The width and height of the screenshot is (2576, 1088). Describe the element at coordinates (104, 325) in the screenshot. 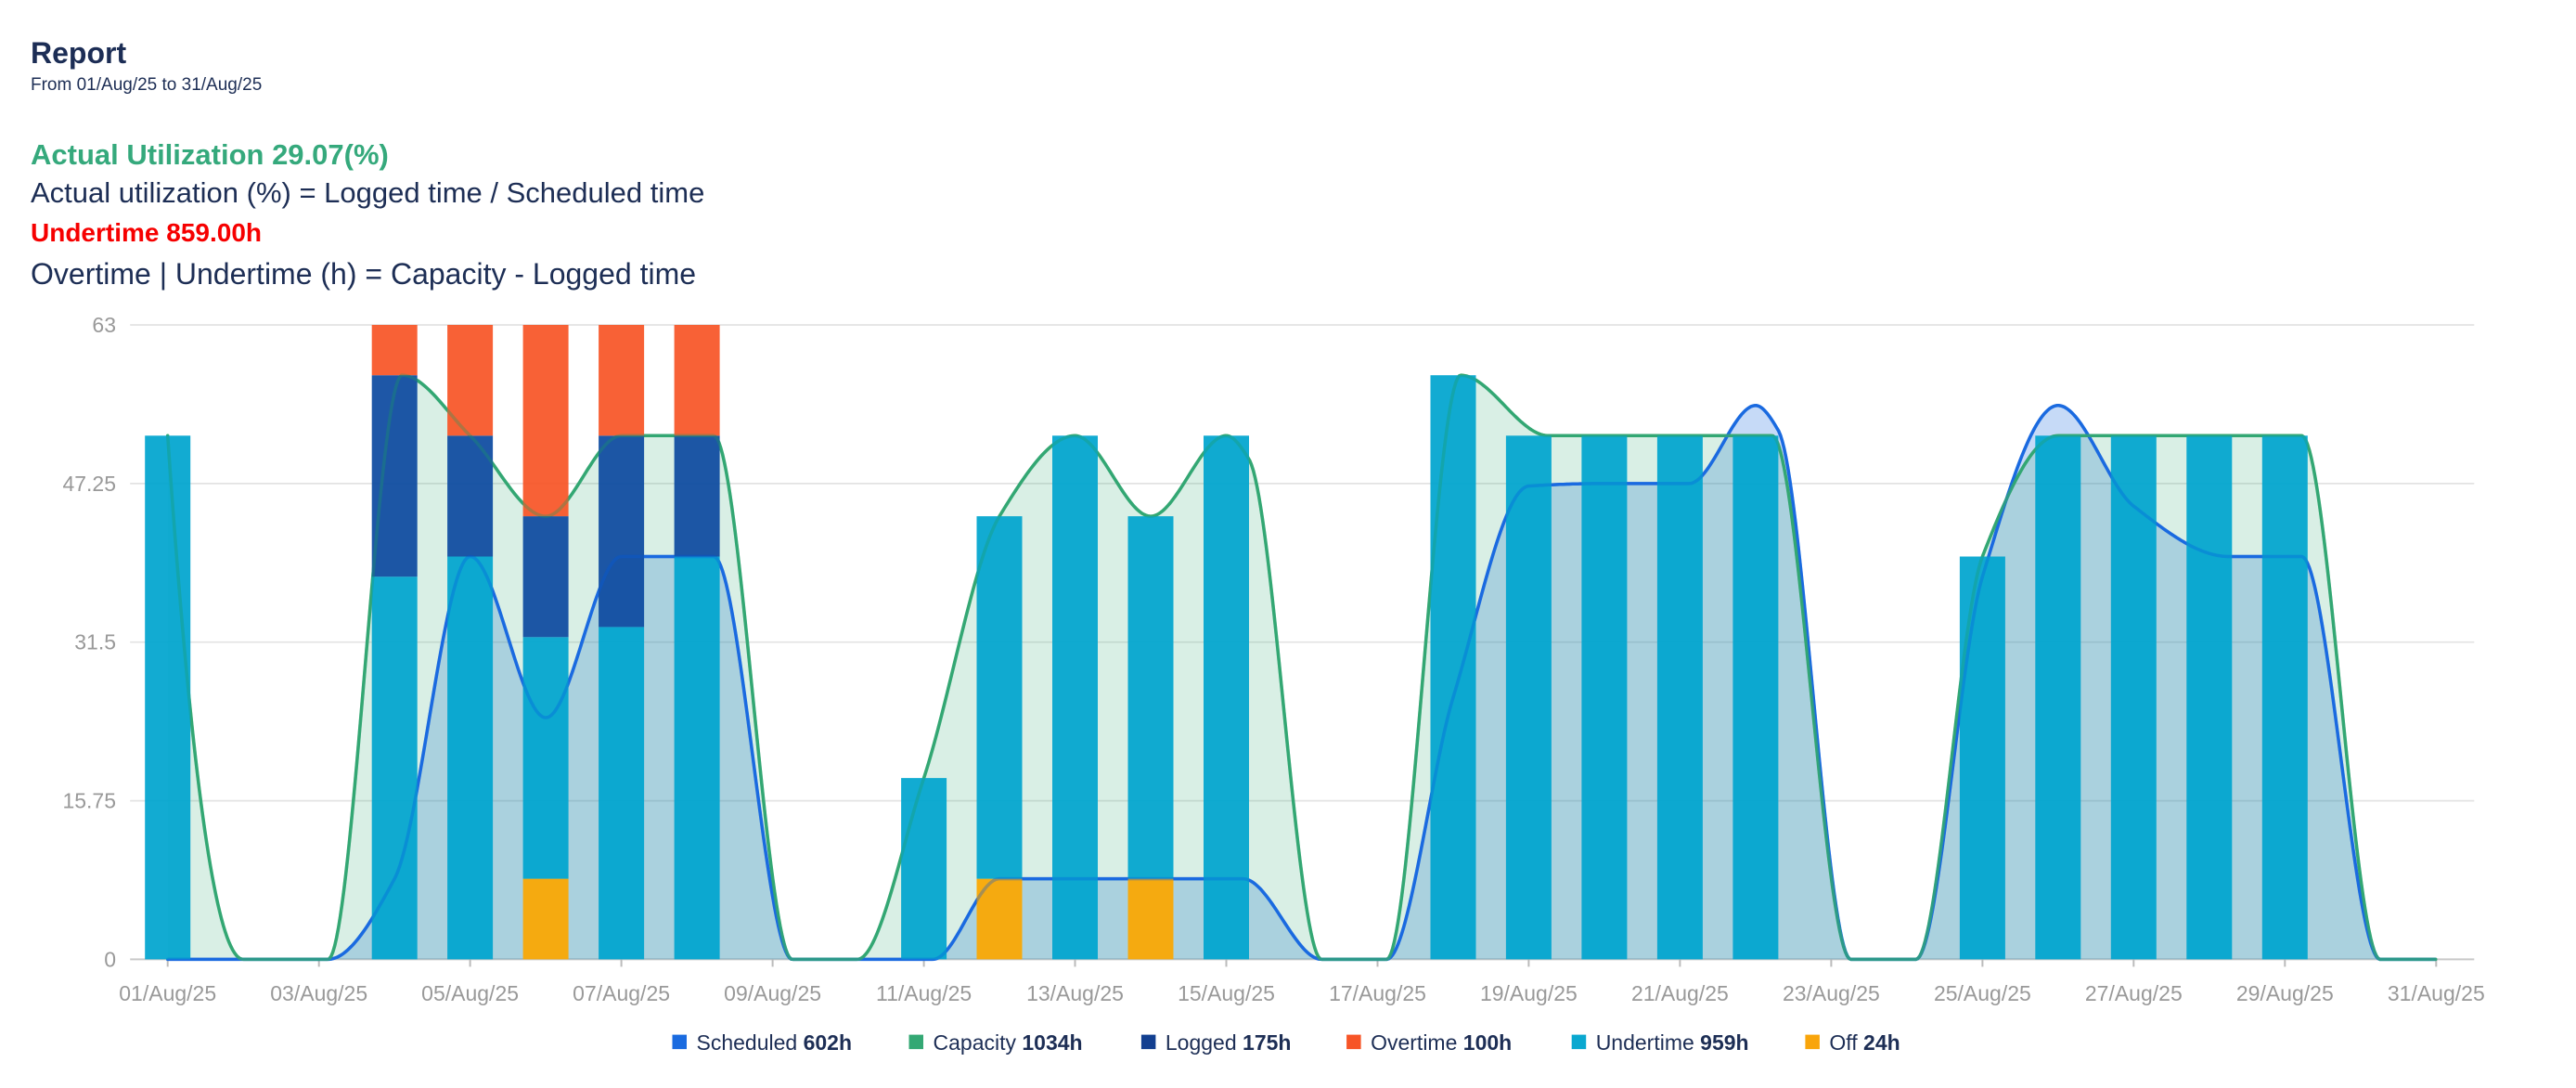

I see `svg-text: 63` at that location.